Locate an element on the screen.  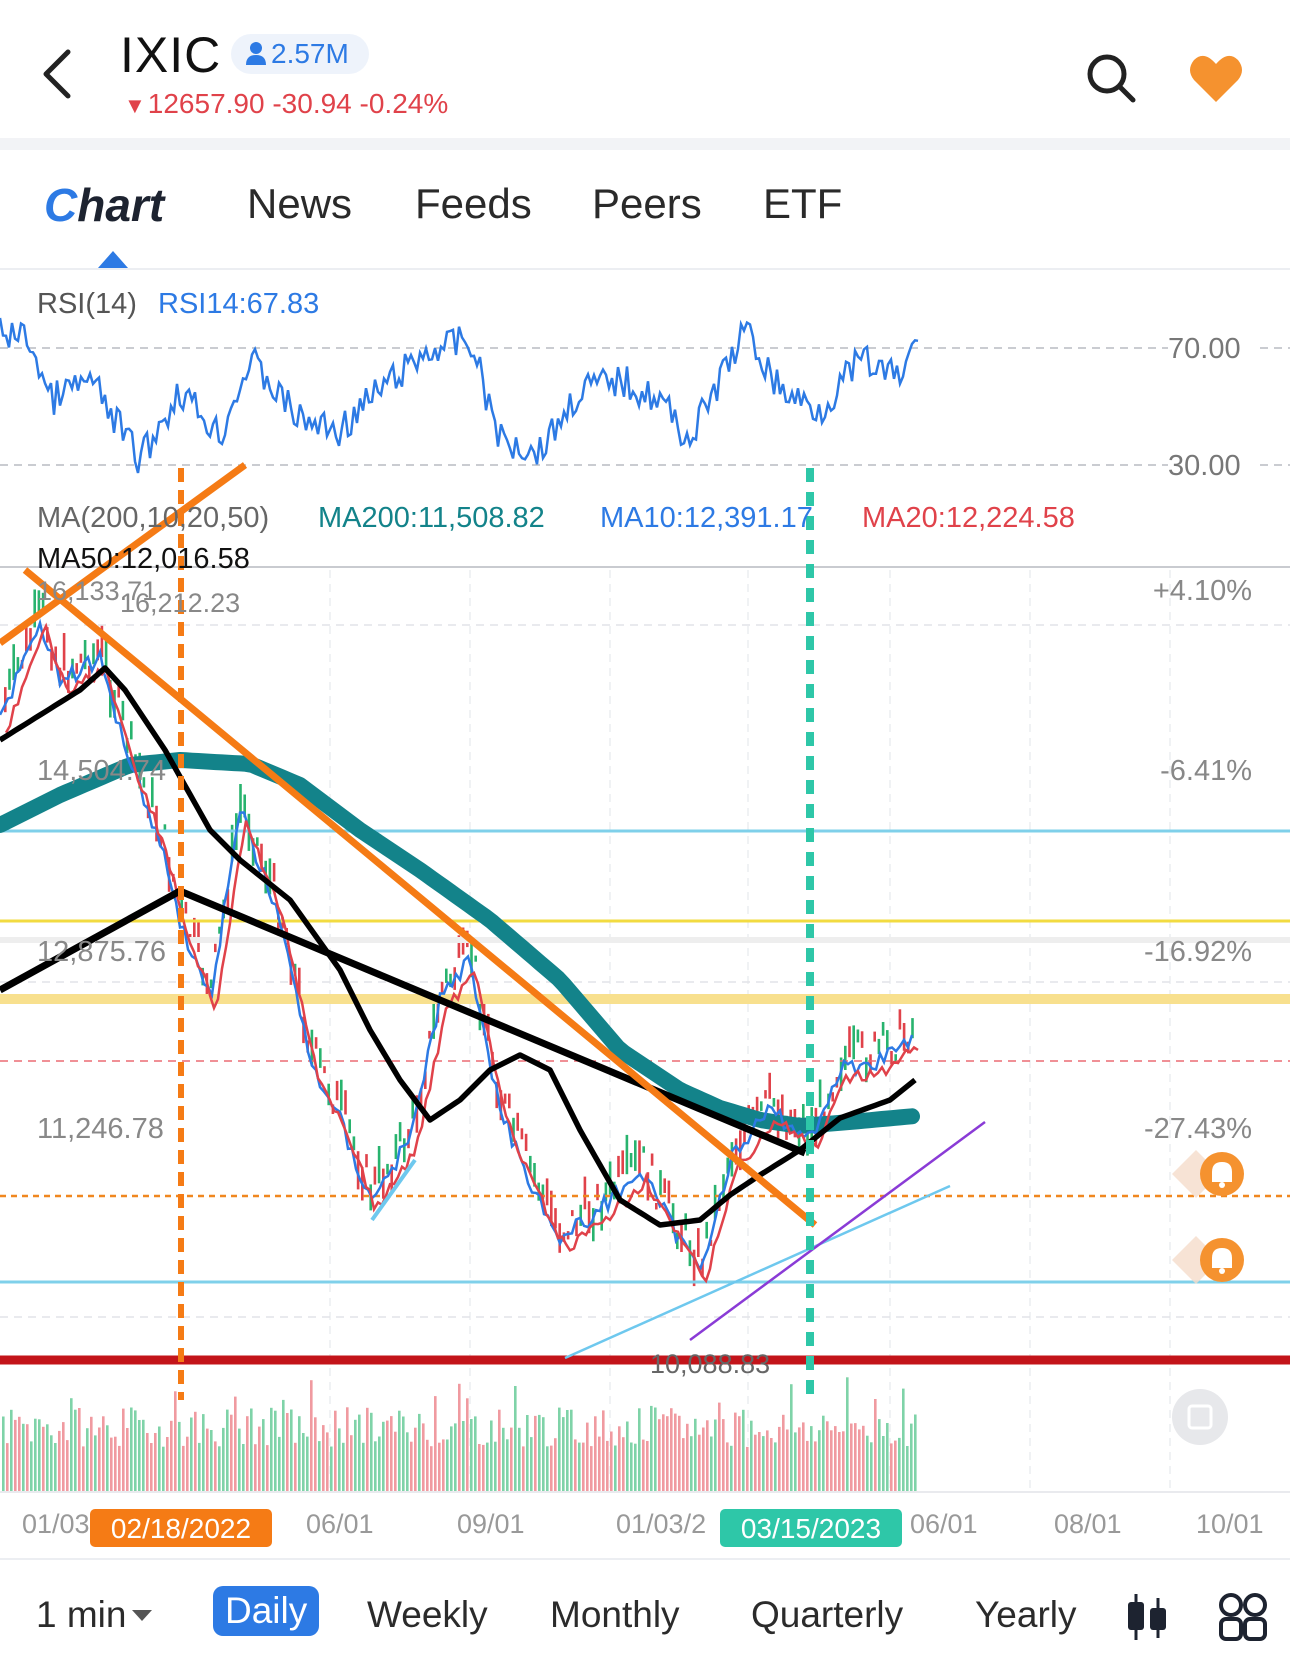
ticker-symbol: IXIC is located at coordinates (171, 55).